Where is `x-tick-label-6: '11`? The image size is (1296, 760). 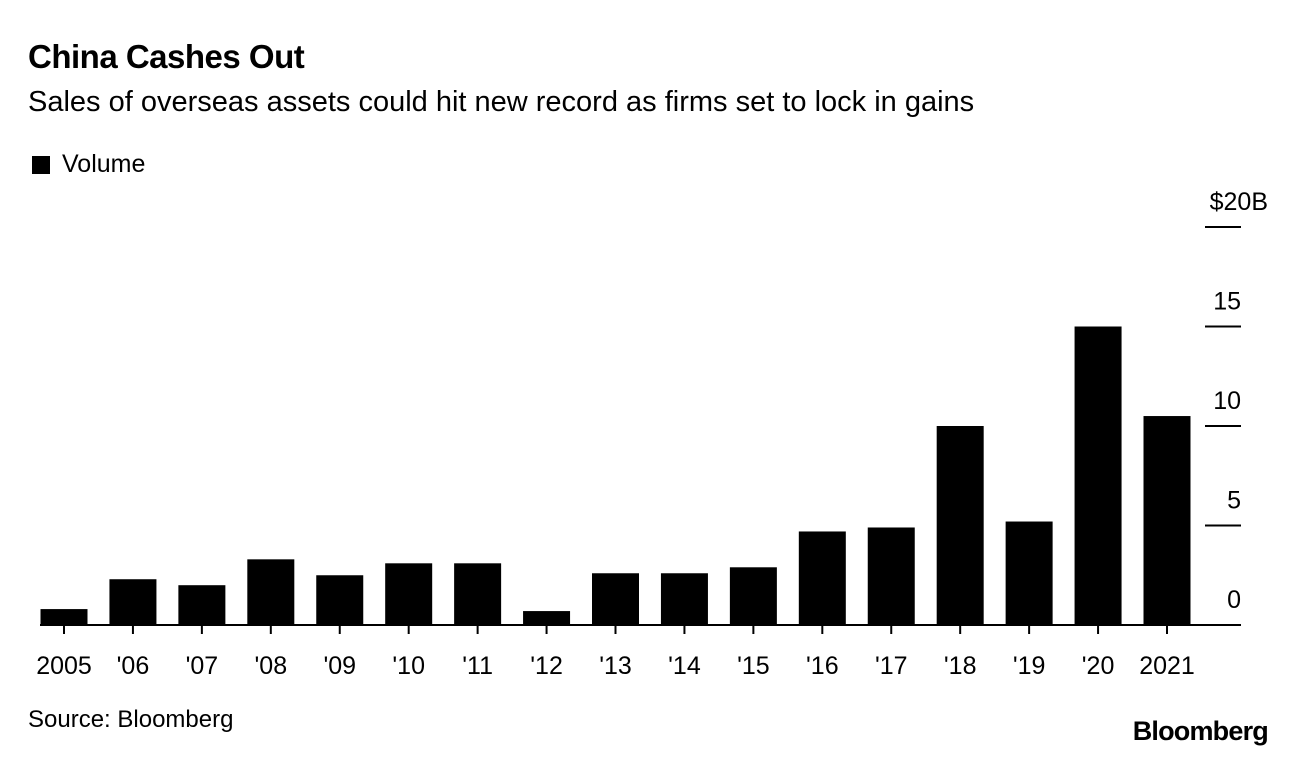 x-tick-label-6: '11 is located at coordinates (477, 666).